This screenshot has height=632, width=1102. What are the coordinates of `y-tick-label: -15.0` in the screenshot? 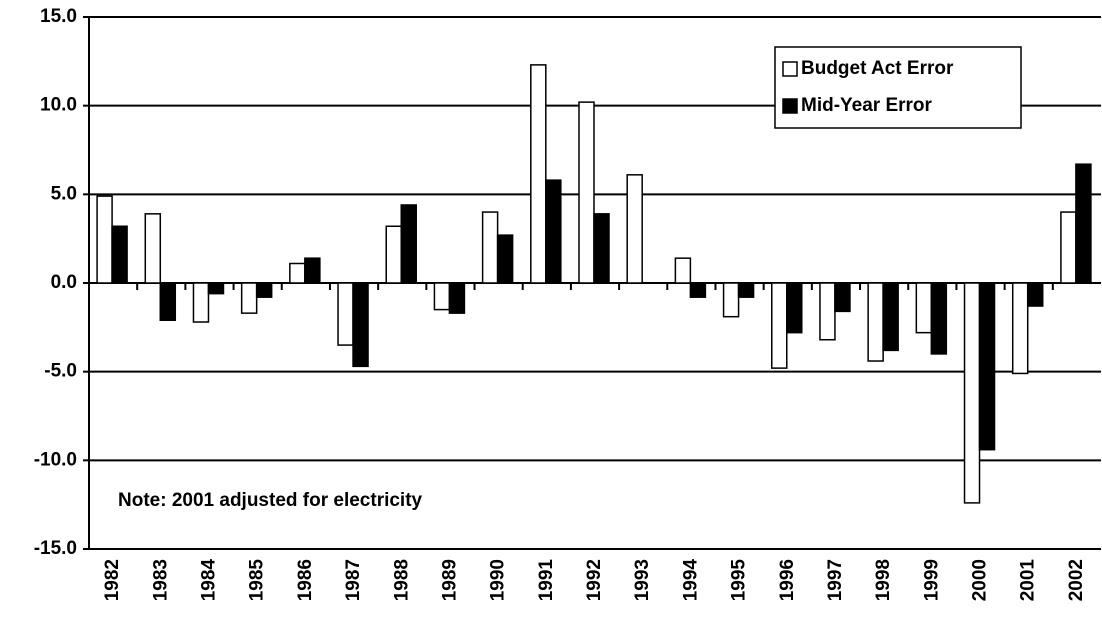 It's located at (55, 548).